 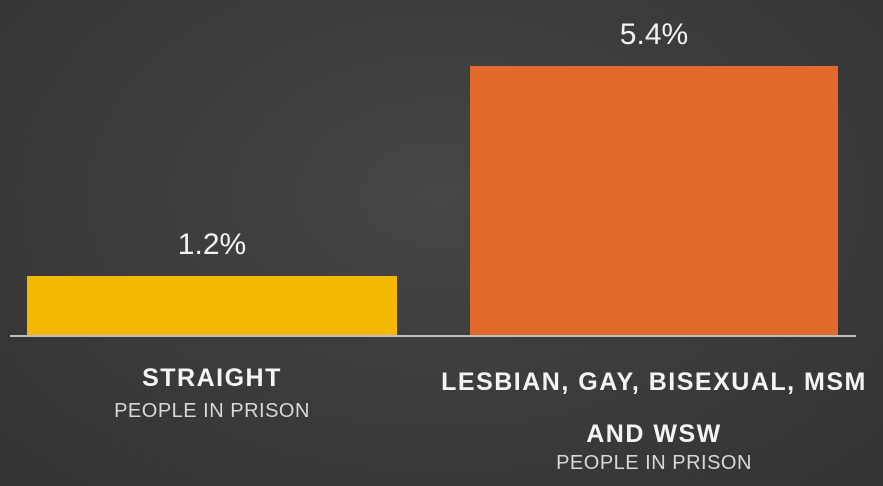 I want to click on bar, so click(x=212, y=306).